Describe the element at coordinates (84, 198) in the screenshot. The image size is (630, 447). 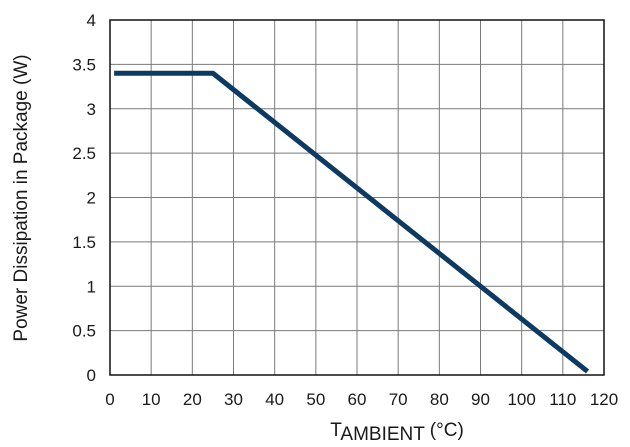
I see `y-axis-ticks: 0 0.5 1 1.5 2 2.5 3 3.5 4` at that location.